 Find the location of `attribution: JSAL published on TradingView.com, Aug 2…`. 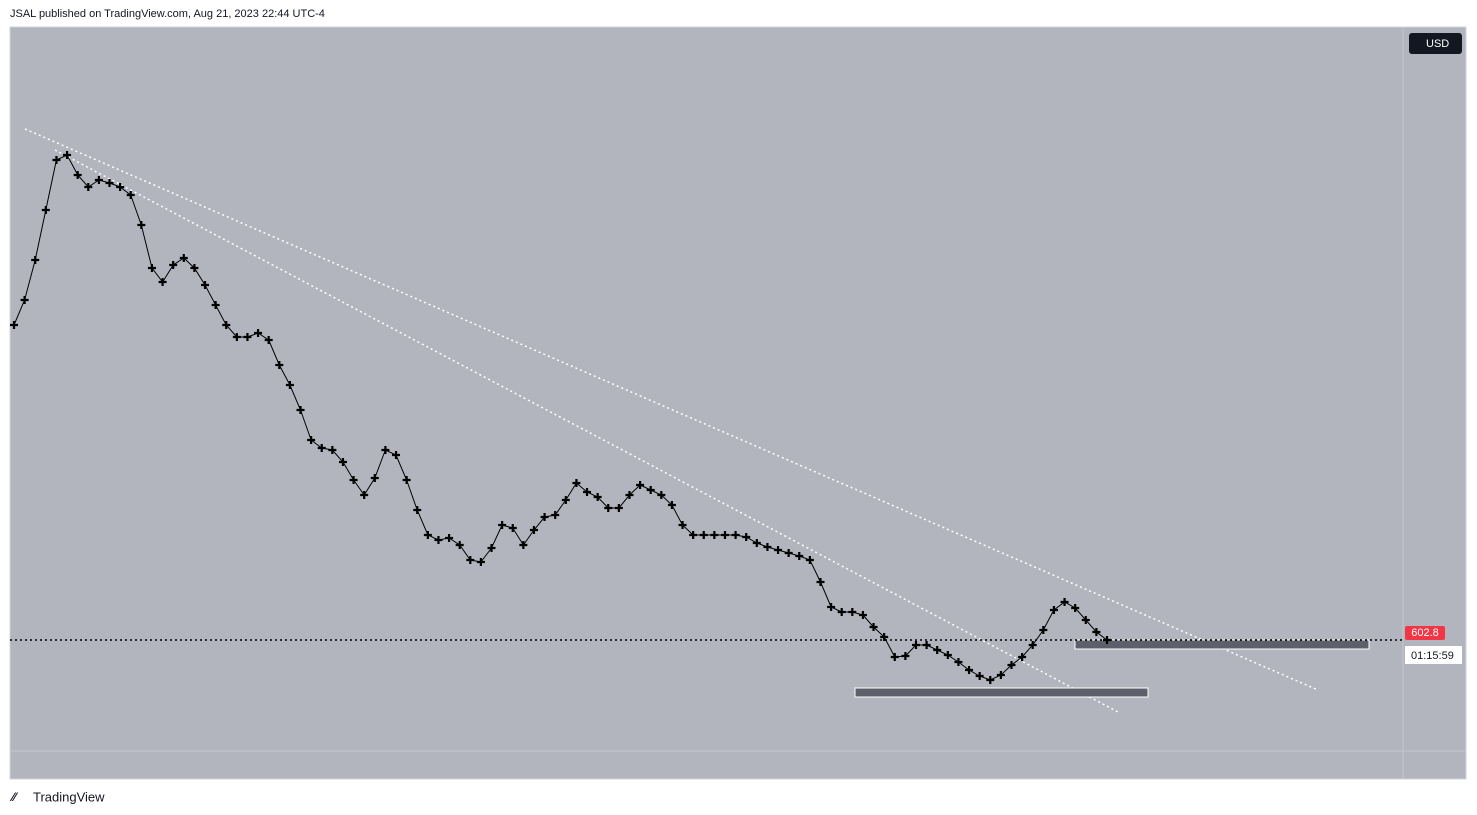

attribution: JSAL published on TradingView.com, Aug 2… is located at coordinates (167, 14).